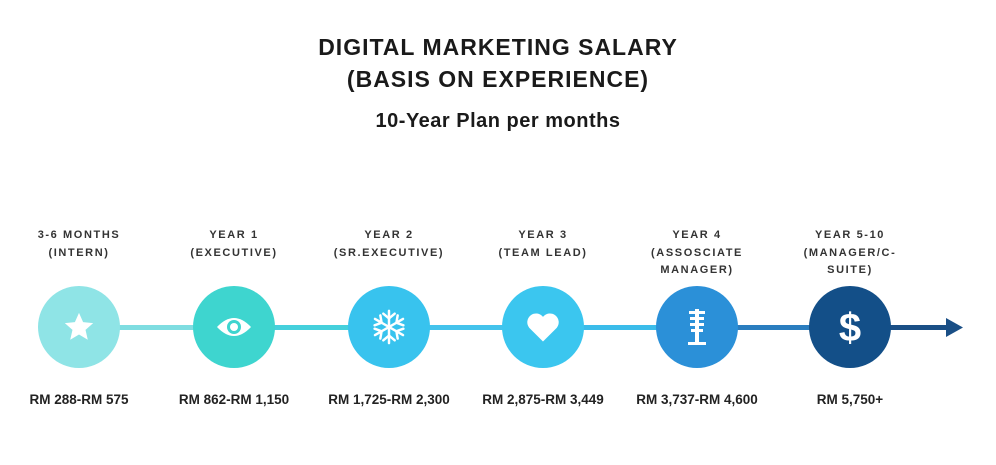 This screenshot has width=996, height=465. What do you see at coordinates (850, 235) in the screenshot?
I see `stage-period: YEAR 5-10` at bounding box center [850, 235].